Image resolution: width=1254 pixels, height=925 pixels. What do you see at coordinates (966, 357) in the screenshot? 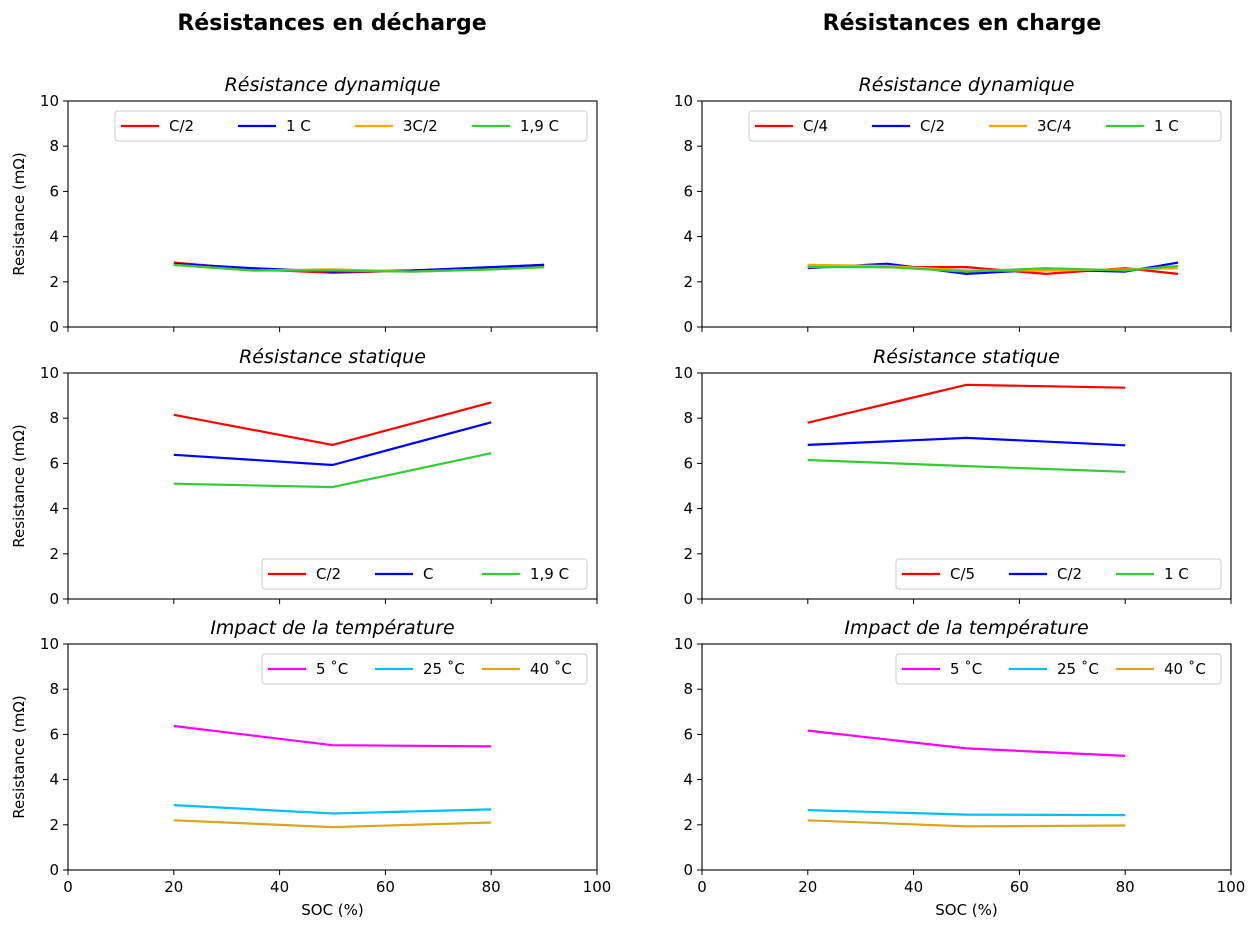
I see `panel-title: Résistance statique` at bounding box center [966, 357].